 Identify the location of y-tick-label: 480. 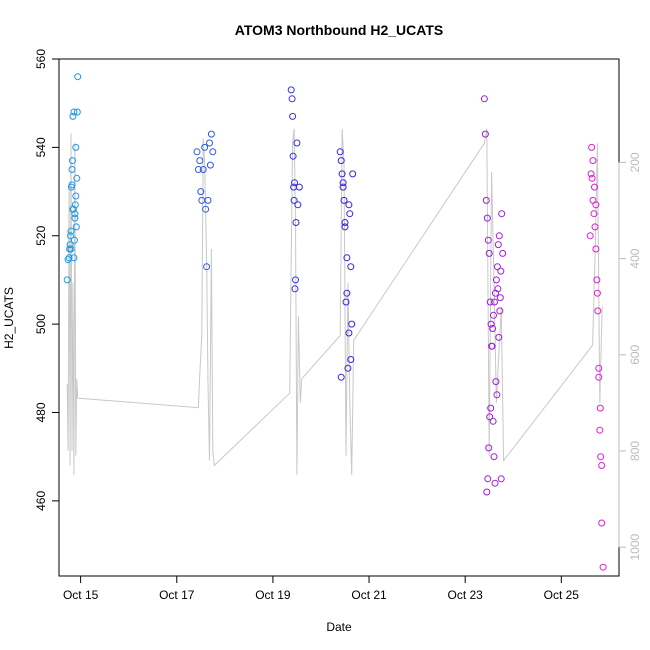
(41, 412).